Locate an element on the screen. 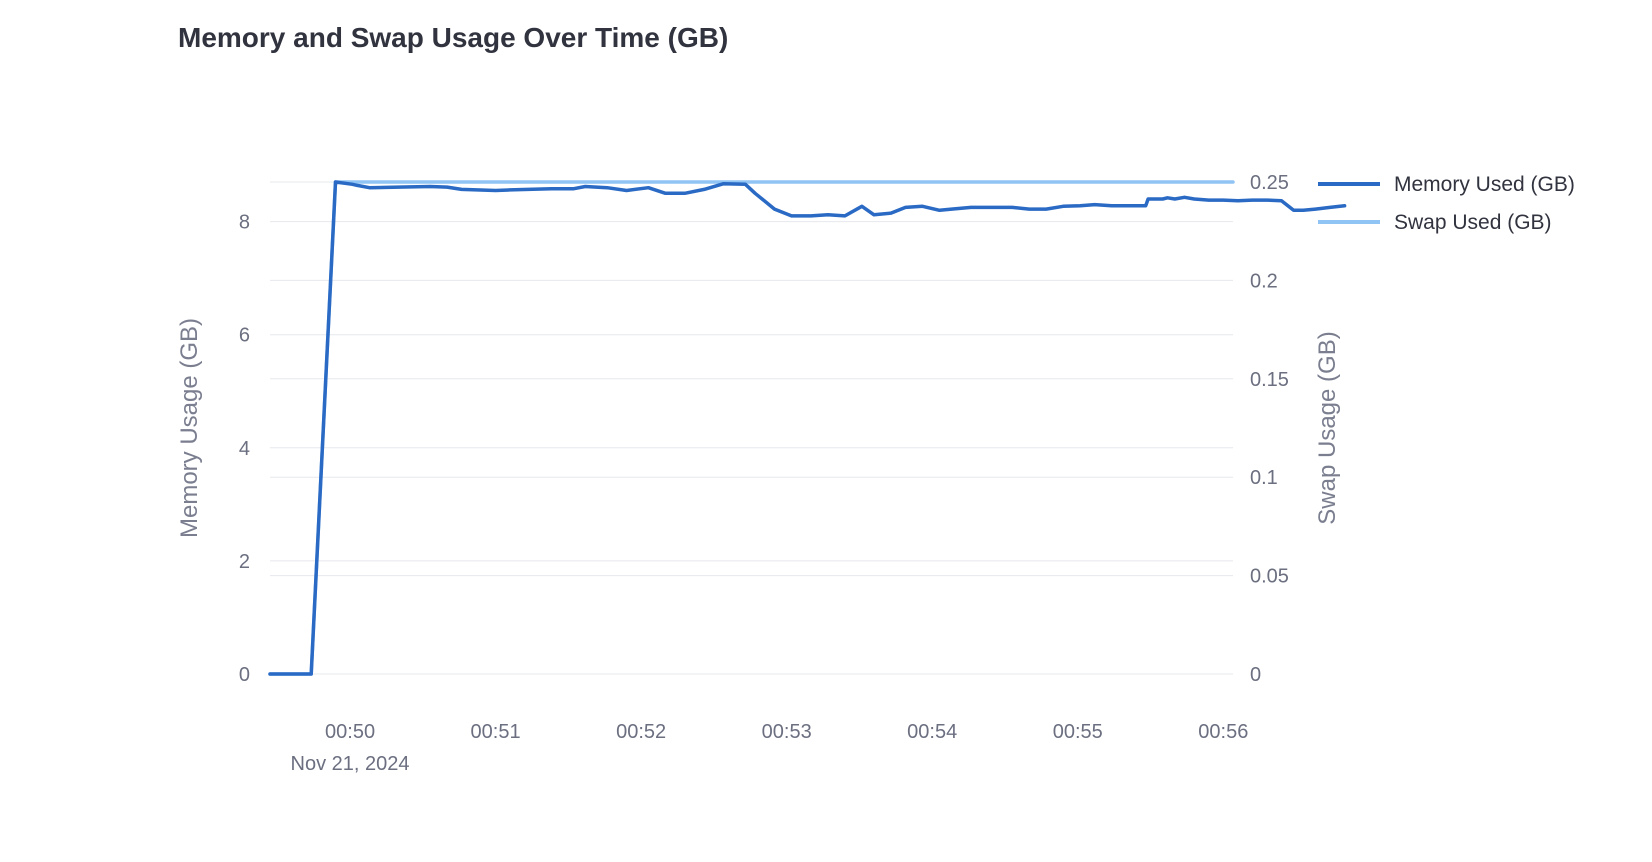 Image resolution: width=1652 pixels, height=862 pixels. legend-item-swap: Swap Used (GB) is located at coordinates (1435, 222).